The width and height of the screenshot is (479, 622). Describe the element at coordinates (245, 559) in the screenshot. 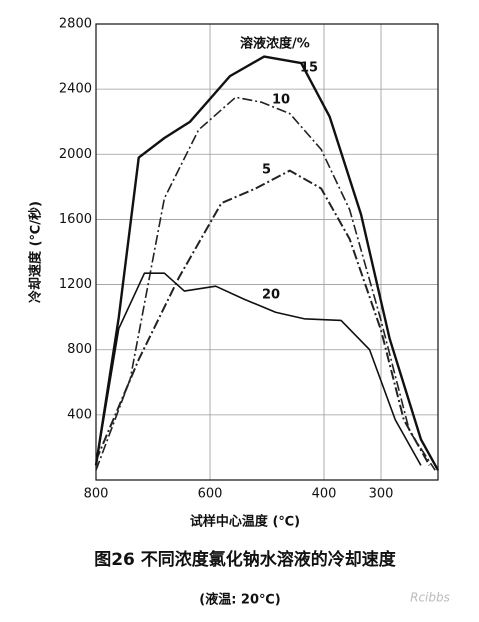

I see `caption: 图26 不同浓度氯化钠水溶液的冷却速度` at that location.